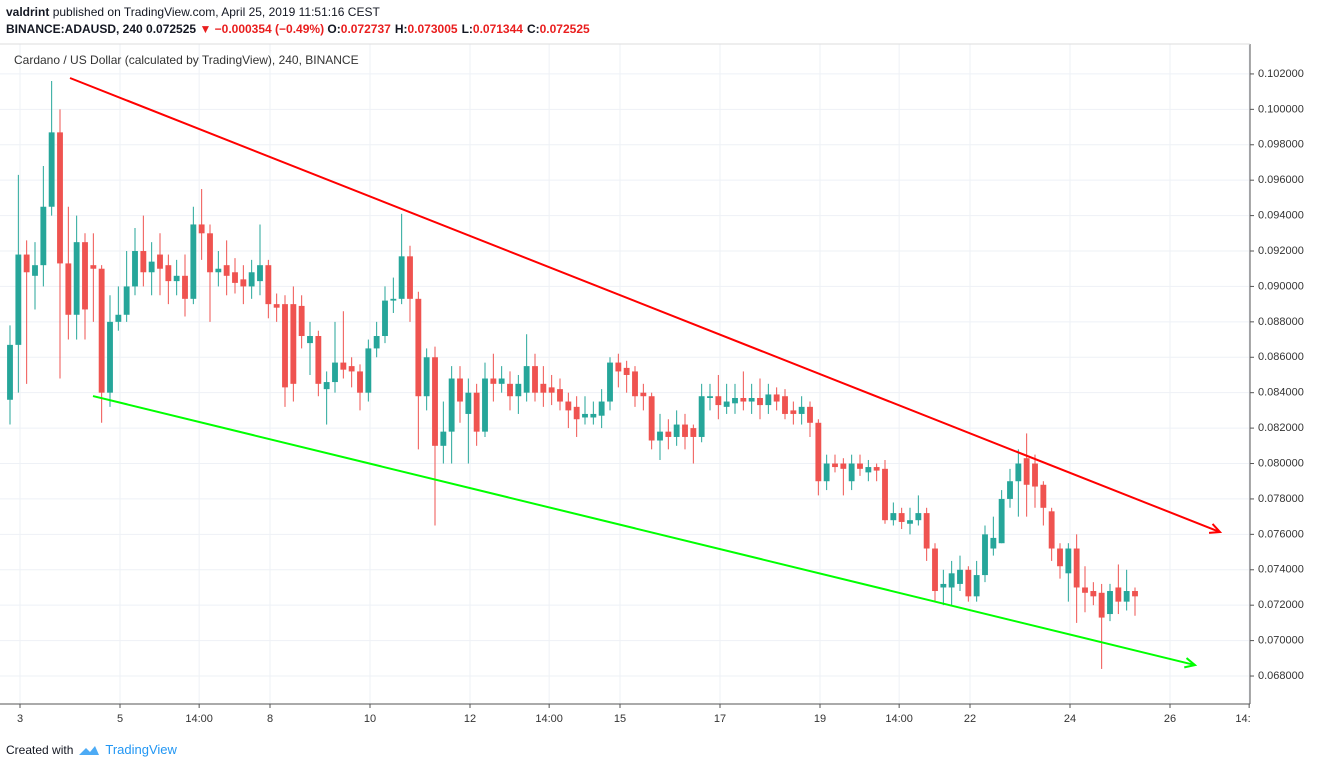 The height and width of the screenshot is (768, 1318). What do you see at coordinates (467, 29) in the screenshot?
I see `ohlc-key: L:` at bounding box center [467, 29].